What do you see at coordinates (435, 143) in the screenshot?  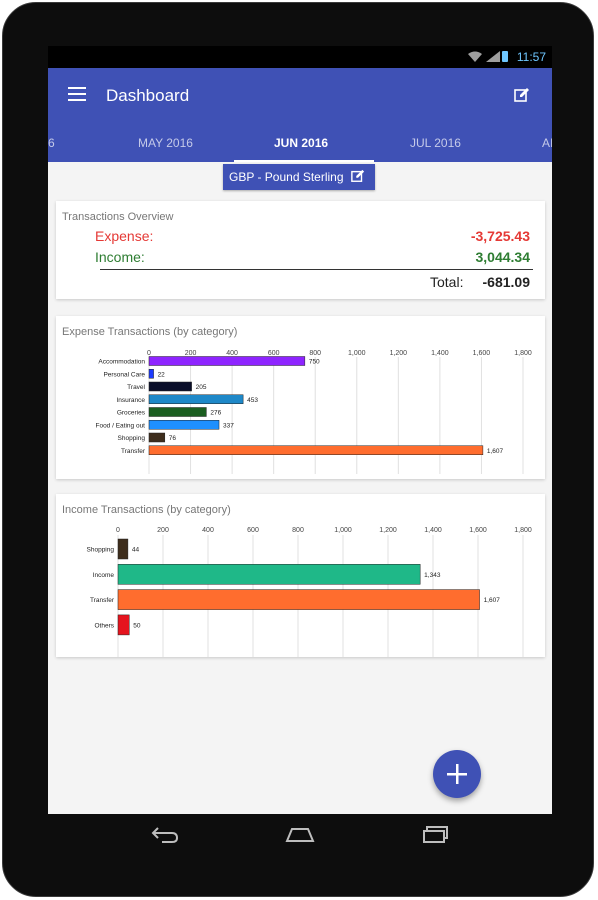 I see `tab-jul-2016: JUL 2016` at bounding box center [435, 143].